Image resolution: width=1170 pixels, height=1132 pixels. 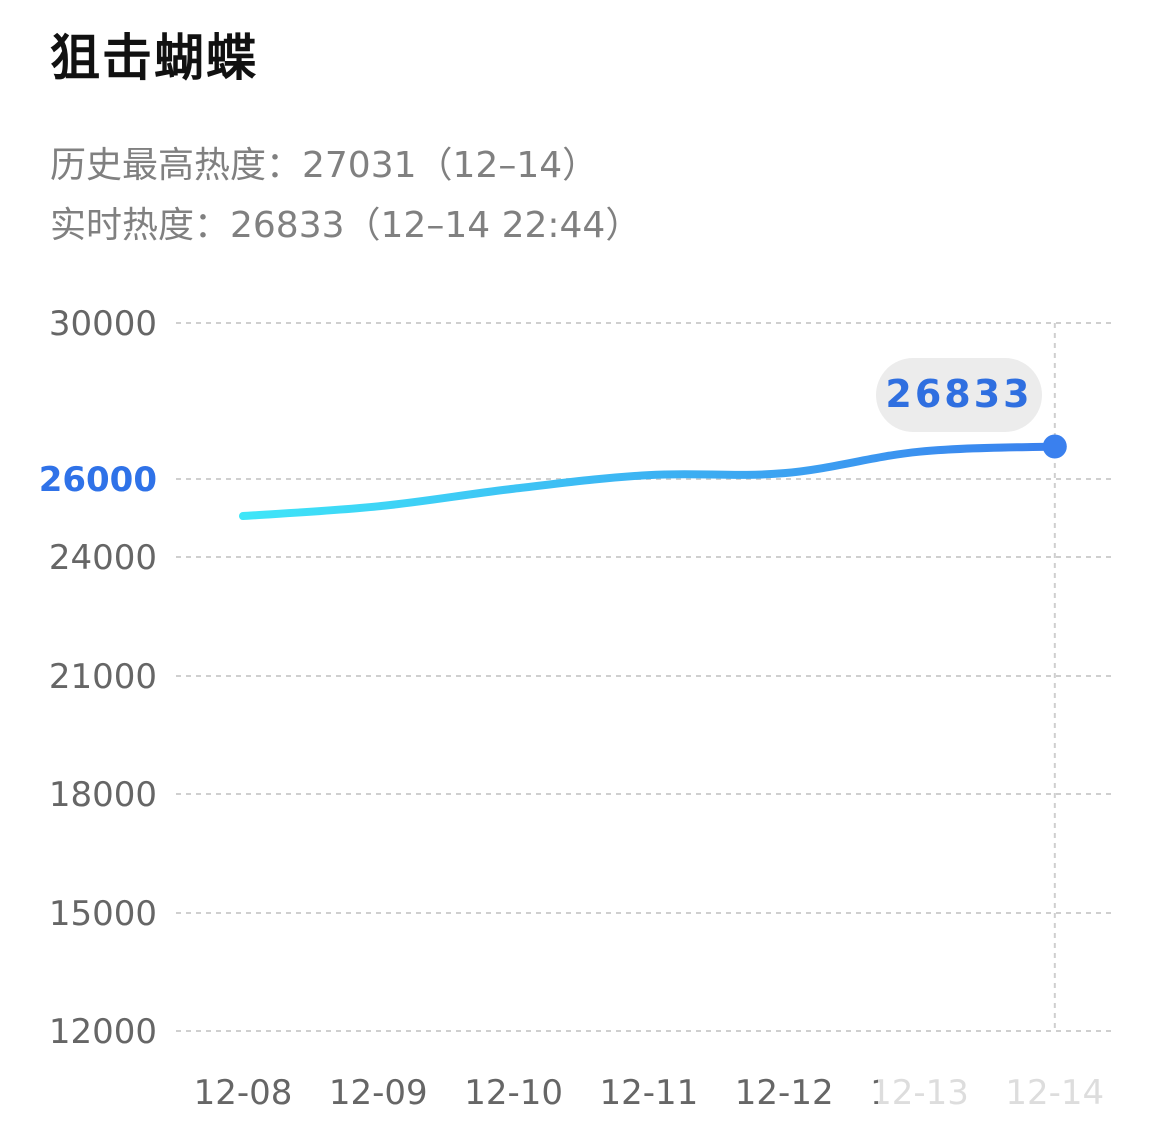 What do you see at coordinates (784, 1093) in the screenshot?
I see `x-tick-label: 12-12` at bounding box center [784, 1093].